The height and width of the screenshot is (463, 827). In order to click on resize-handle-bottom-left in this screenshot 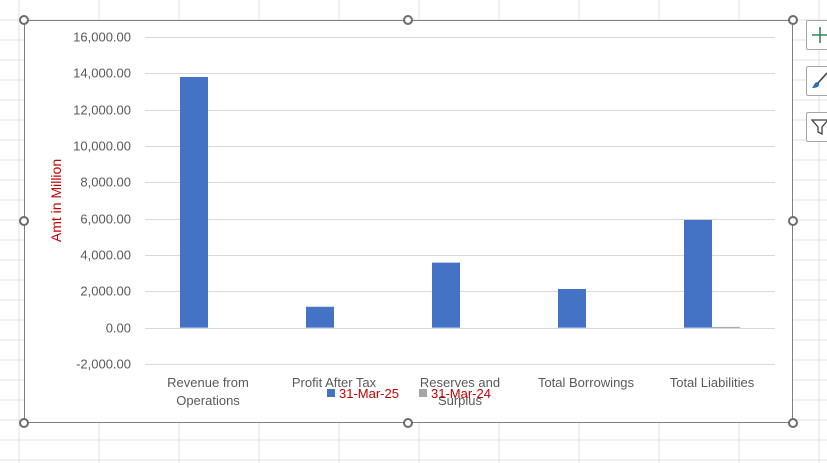, I will do `click(24, 423)`.